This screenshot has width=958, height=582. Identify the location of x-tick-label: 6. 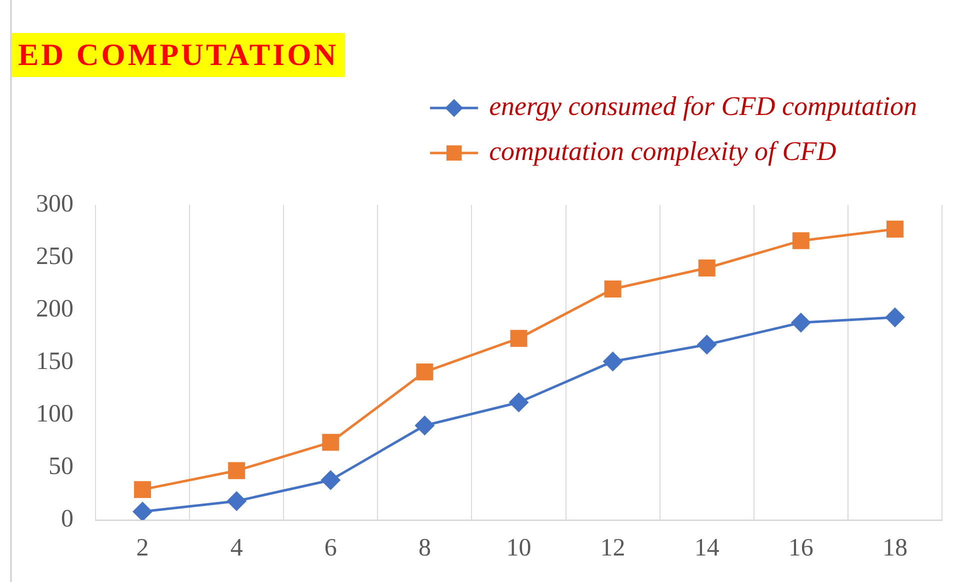
(330, 548).